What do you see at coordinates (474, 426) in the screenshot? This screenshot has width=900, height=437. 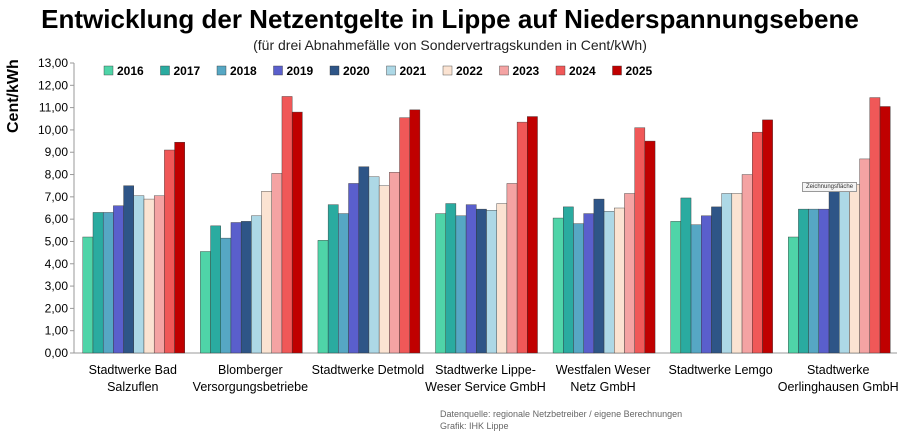 I see `source-line-graphic: Grafik: IHK Lippe` at bounding box center [474, 426].